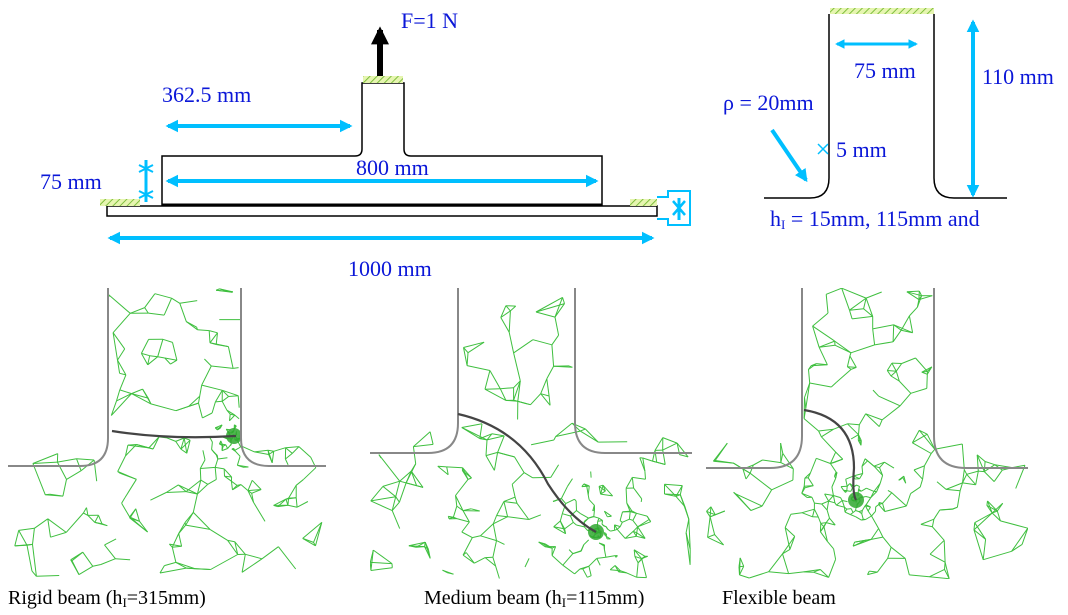  Describe the element at coordinates (861, 149) in the screenshot. I see `dim-label-5: 5 mm` at that location.